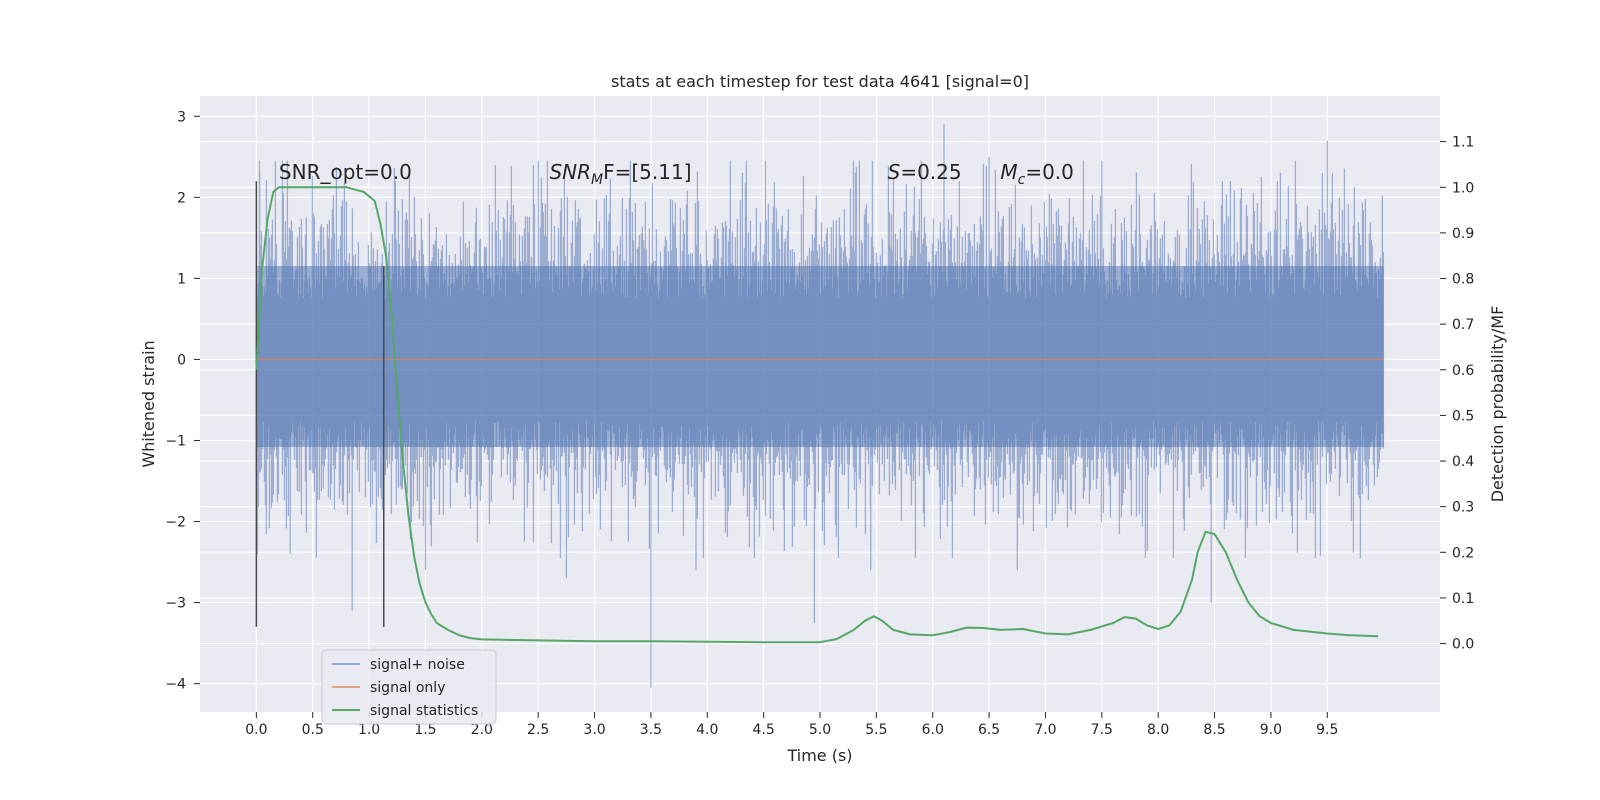 Image resolution: width=1600 pixels, height=800 pixels. What do you see at coordinates (1463, 325) in the screenshot?
I see `y2-tick-label: 0.7` at bounding box center [1463, 325].